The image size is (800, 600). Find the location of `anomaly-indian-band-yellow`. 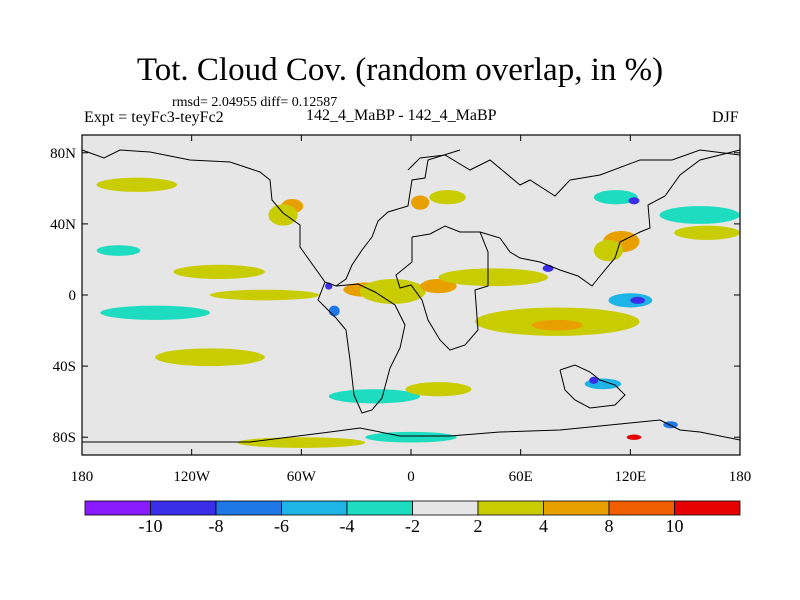

anomaly-indian-band-yellow is located at coordinates (493, 277).